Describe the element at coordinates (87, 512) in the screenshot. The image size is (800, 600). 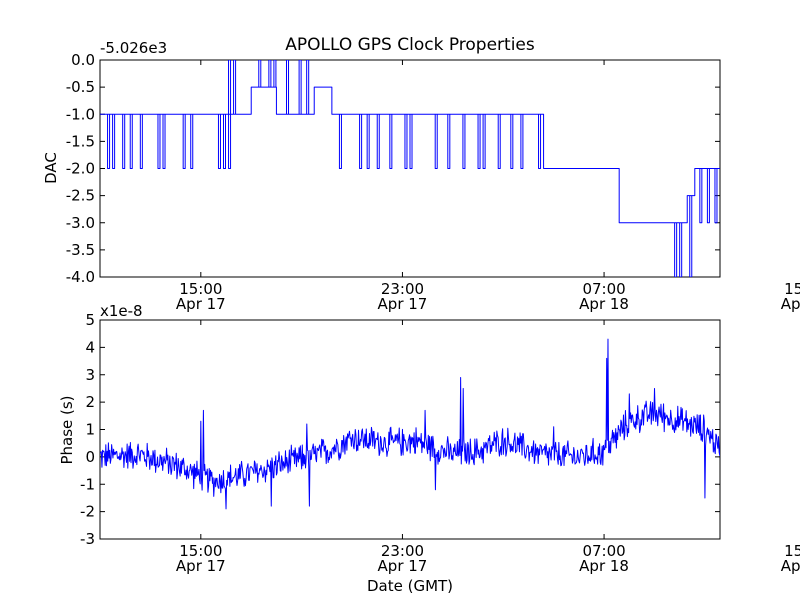
I see `phase-y-tick-label: -2` at that location.